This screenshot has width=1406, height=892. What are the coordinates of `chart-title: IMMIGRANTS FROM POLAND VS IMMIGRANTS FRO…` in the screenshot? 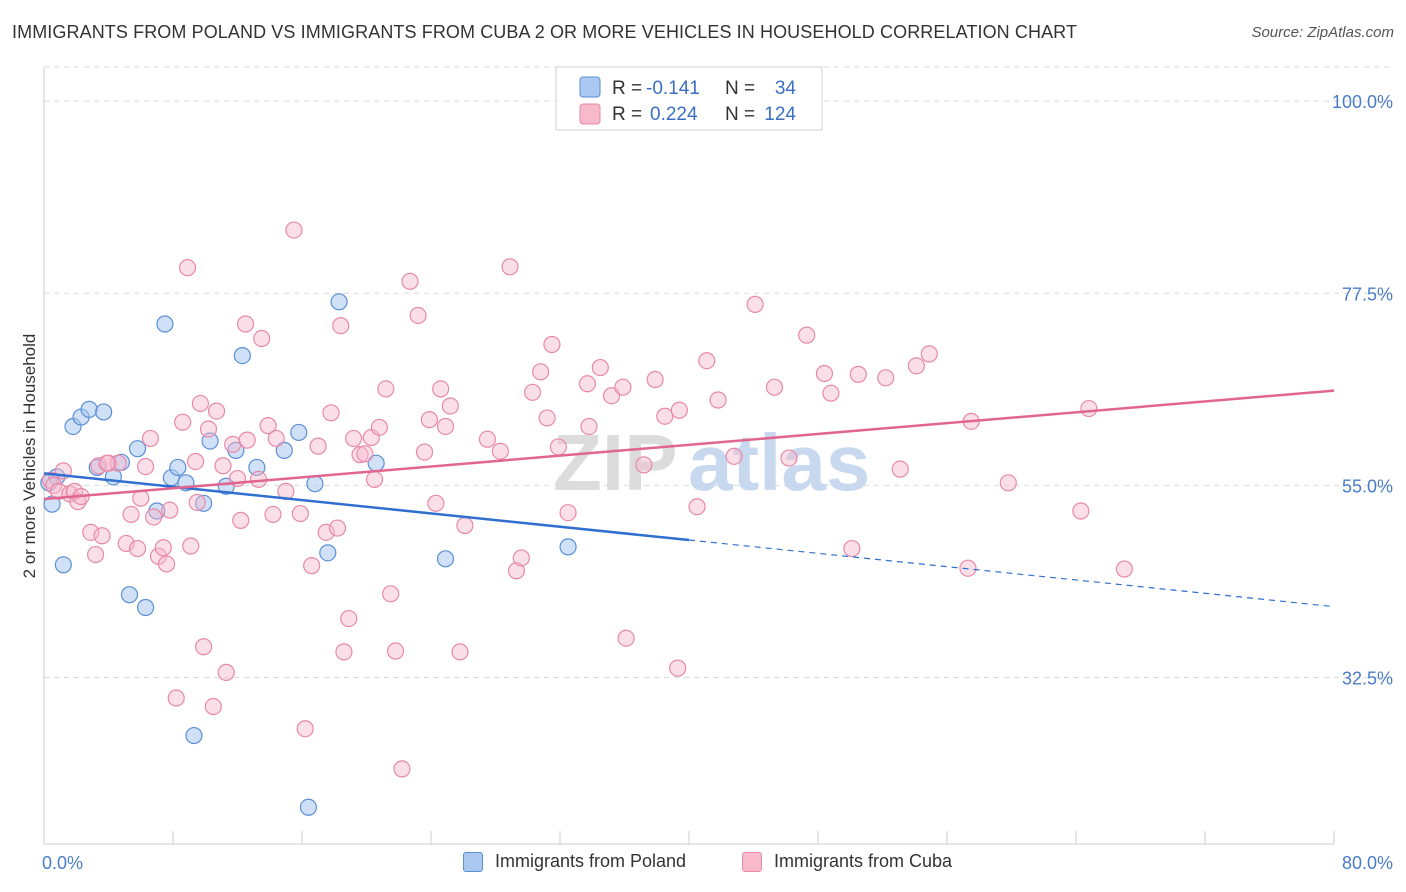 It's located at (545, 32).